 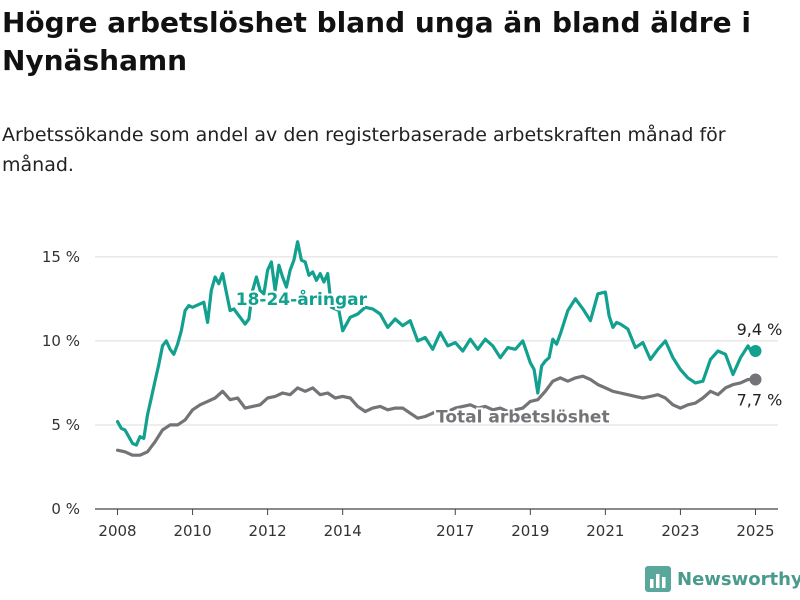 What do you see at coordinates (760, 329) in the screenshot?
I see `end-value-label-youth: 9,4 %` at bounding box center [760, 329].